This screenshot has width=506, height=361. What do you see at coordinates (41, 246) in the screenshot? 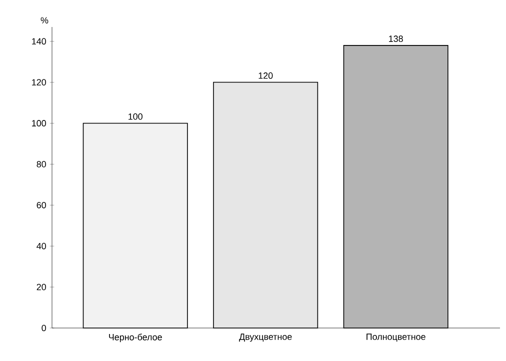
I see `y-tick-label: 40` at bounding box center [41, 246].